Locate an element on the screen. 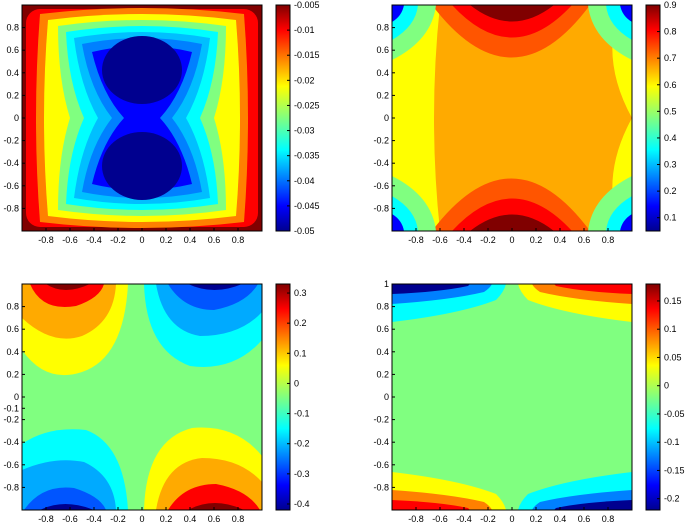  colorbar-tick-label: 0.15 is located at coordinates (673, 301).